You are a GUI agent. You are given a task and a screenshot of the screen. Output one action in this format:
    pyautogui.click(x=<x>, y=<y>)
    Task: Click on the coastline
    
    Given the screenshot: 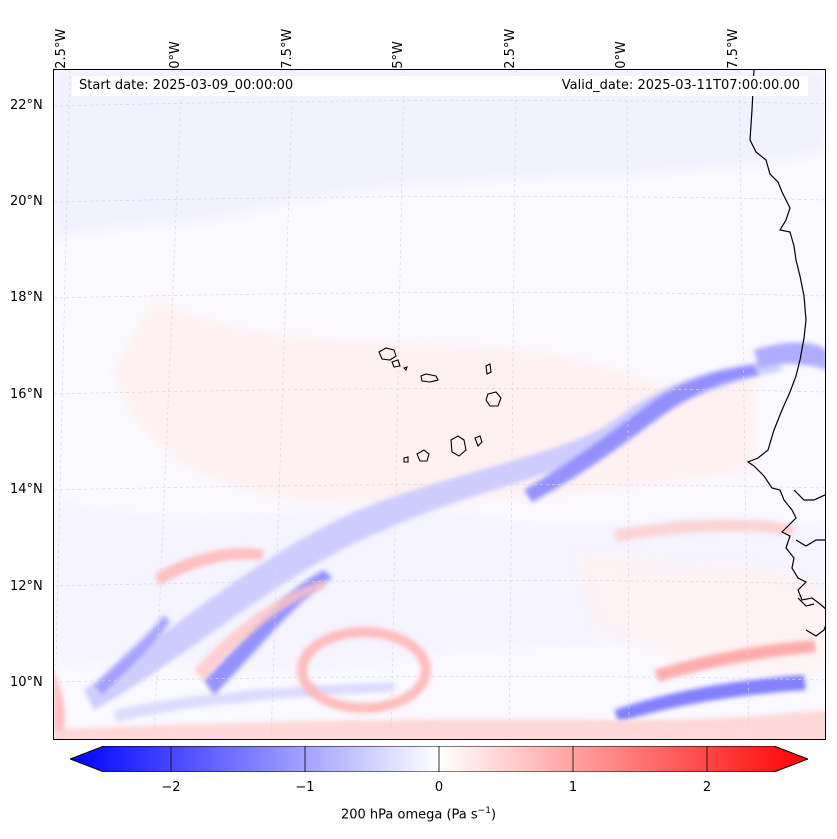 What is the action you would take?
    pyautogui.click(x=785, y=353)
    